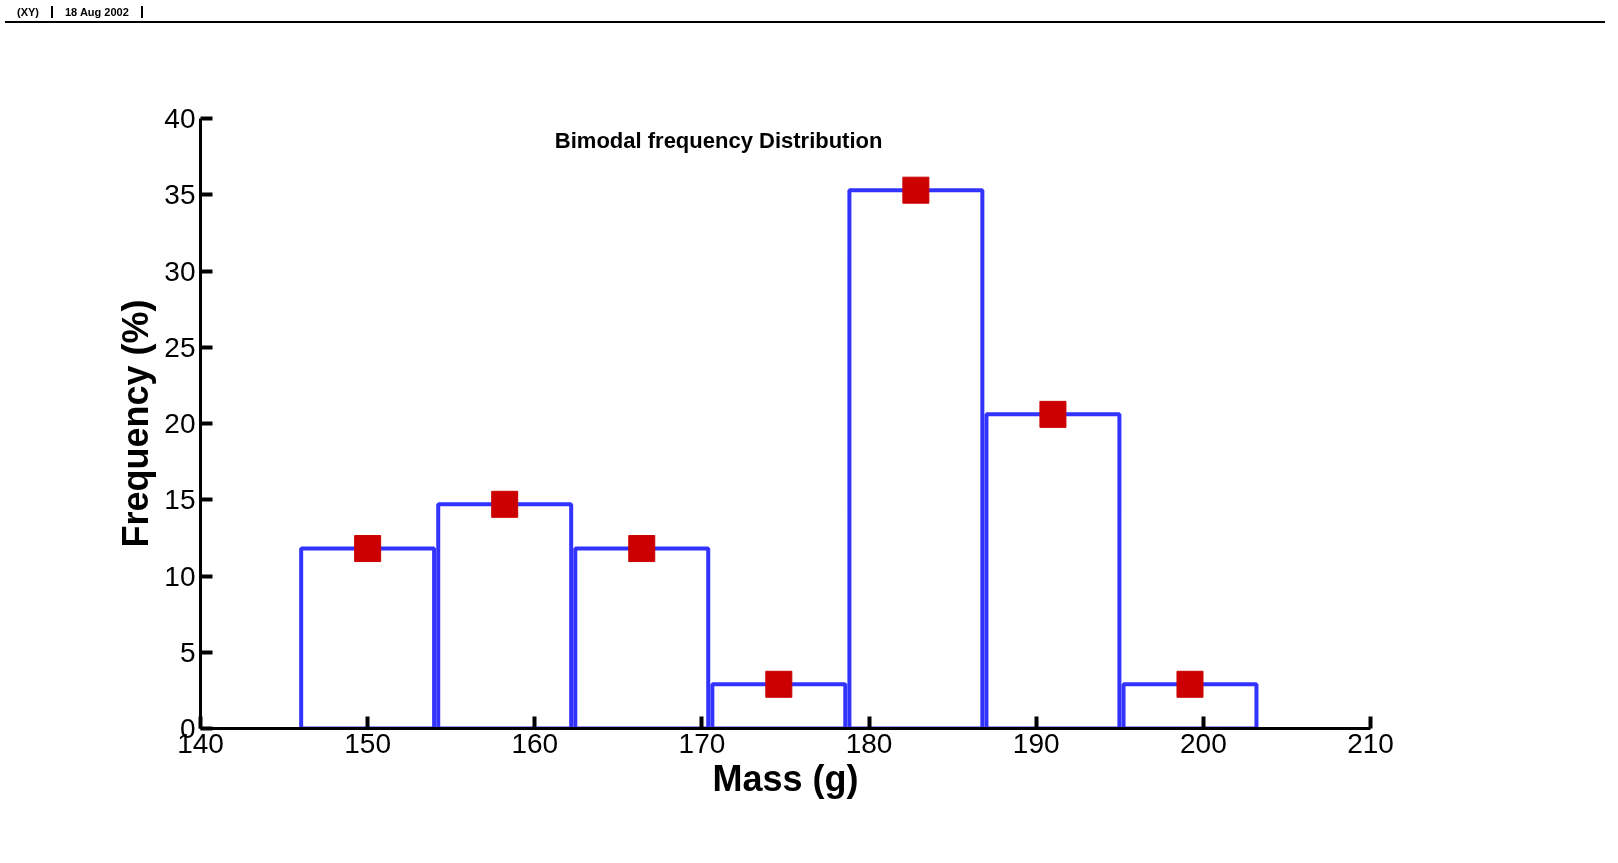 The width and height of the screenshot is (1618, 863). I want to click on y-axis-title: Frequency (%), so click(136, 423).